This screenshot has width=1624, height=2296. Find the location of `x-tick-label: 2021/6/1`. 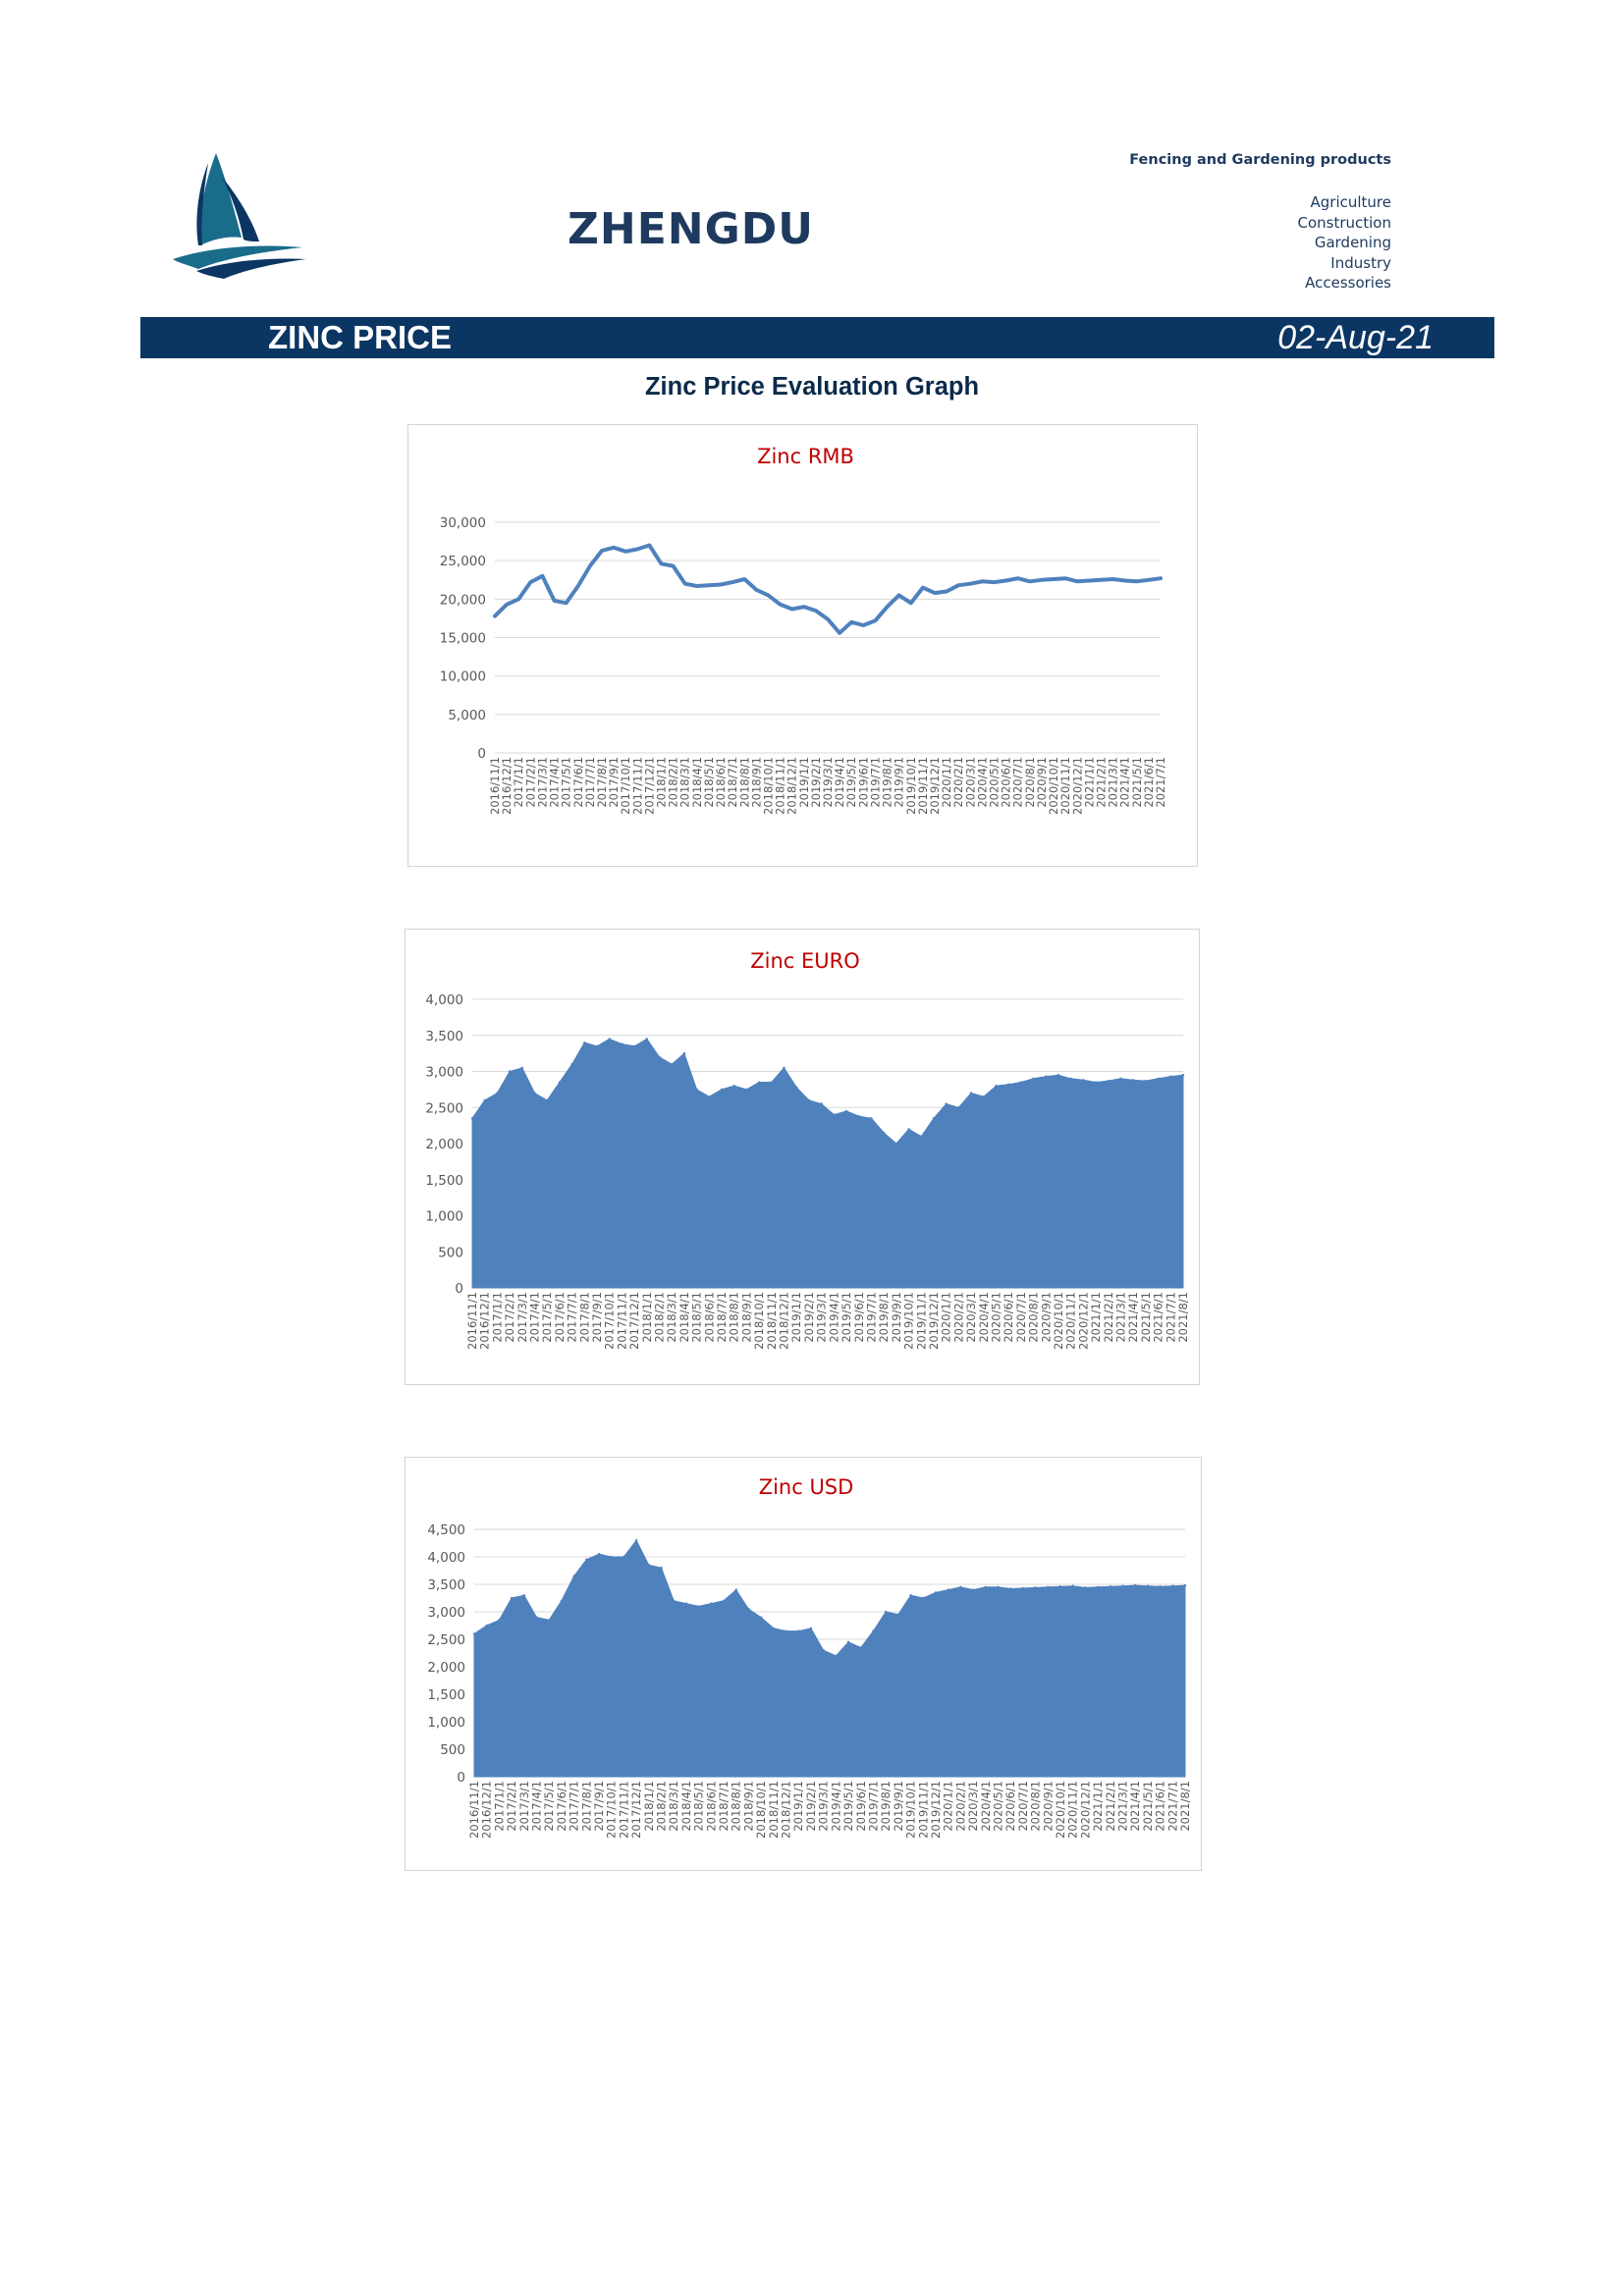

x-tick-label: 2021/6/1 is located at coordinates (1149, 782).